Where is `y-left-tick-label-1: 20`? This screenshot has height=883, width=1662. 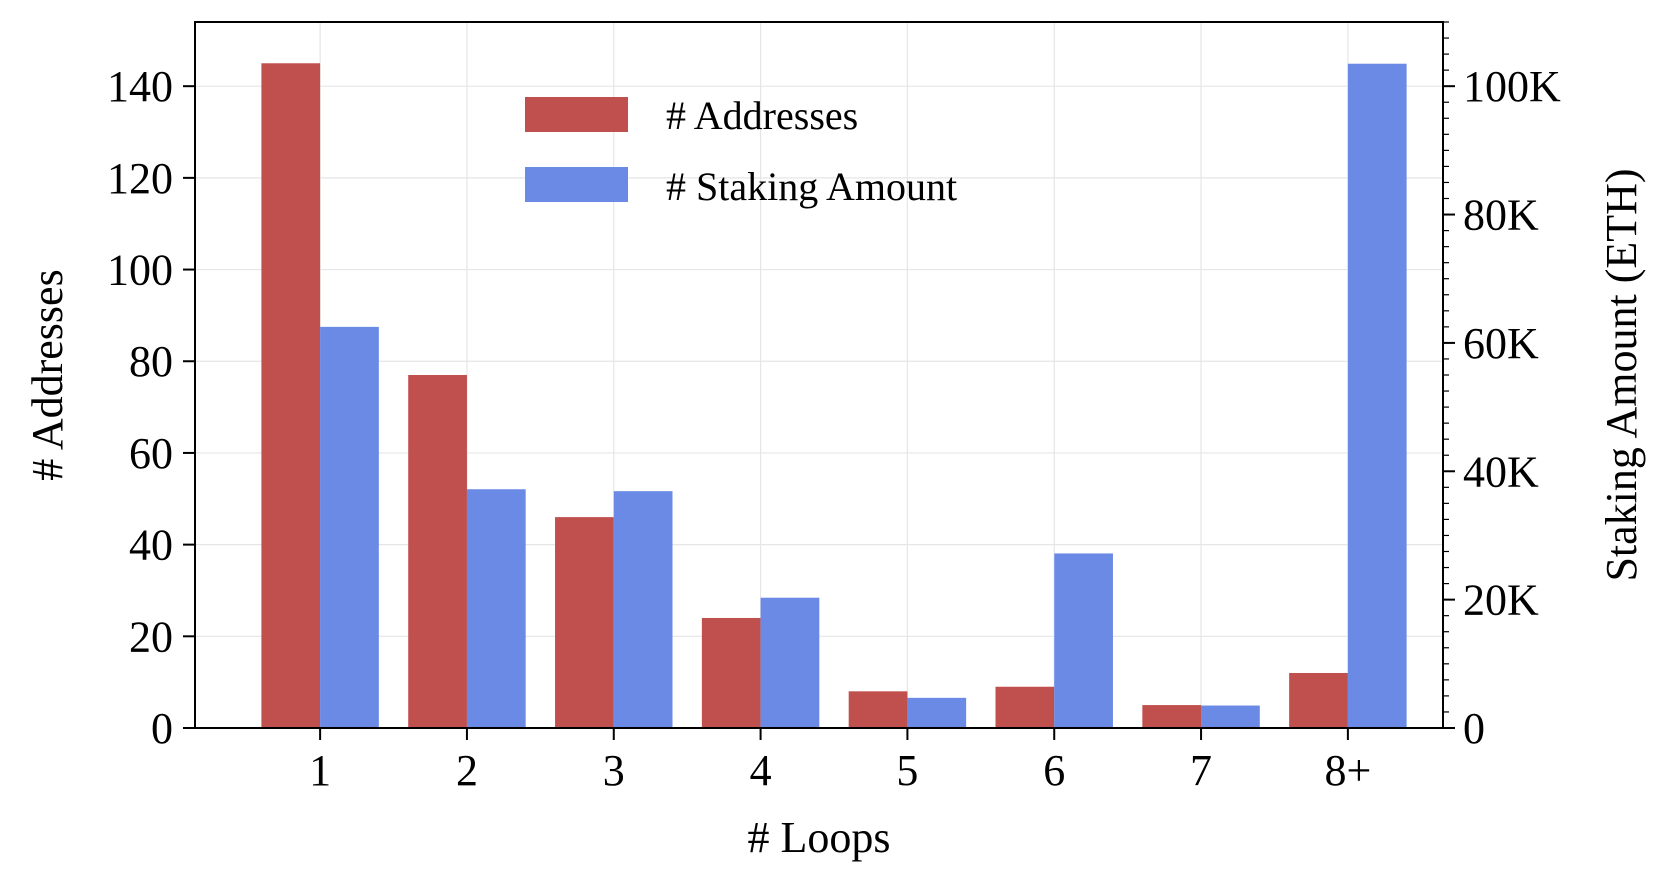 y-left-tick-label-1: 20 is located at coordinates (151, 636).